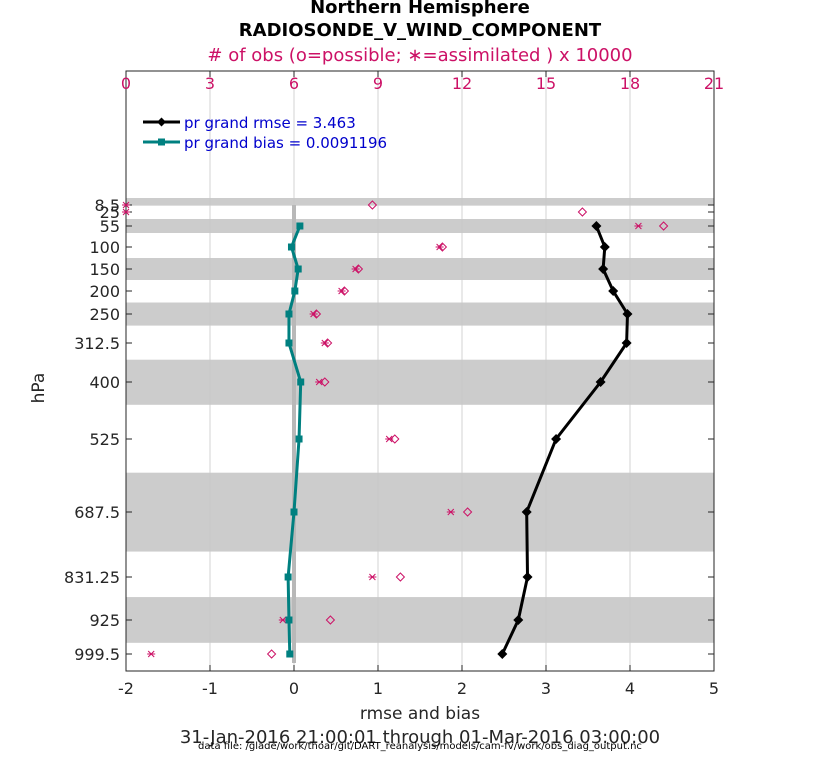 The height and width of the screenshot is (763, 840). I want to click on top-x-tick-label: 3, so click(210, 83).